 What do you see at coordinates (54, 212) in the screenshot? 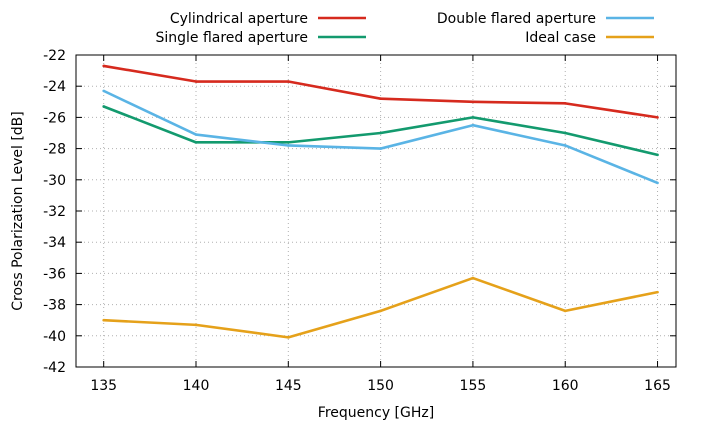
I see `y-tick-label: -32` at bounding box center [54, 212].